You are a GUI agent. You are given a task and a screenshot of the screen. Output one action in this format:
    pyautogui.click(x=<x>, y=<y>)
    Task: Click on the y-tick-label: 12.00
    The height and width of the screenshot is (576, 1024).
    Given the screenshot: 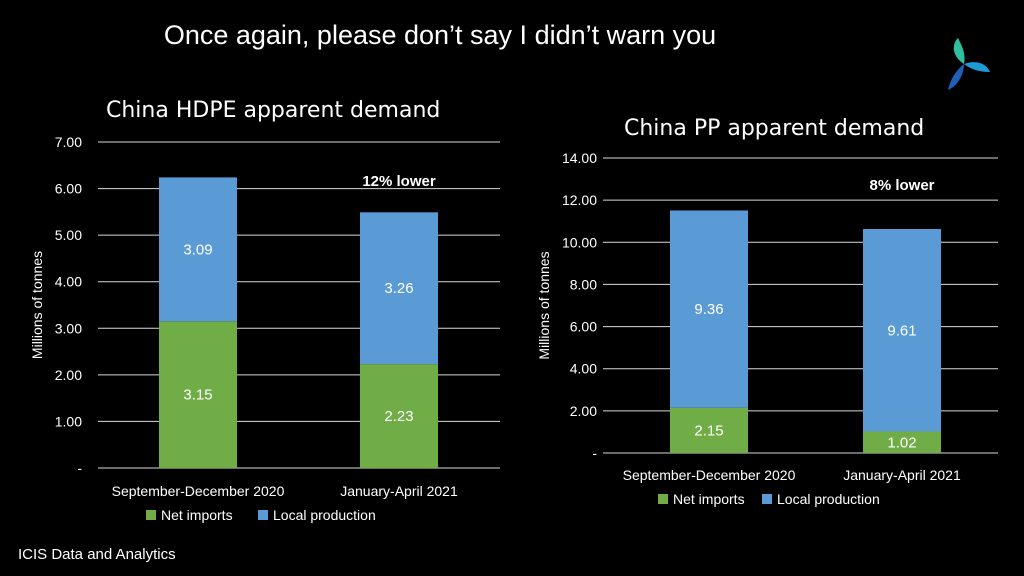 What is the action you would take?
    pyautogui.click(x=579, y=200)
    